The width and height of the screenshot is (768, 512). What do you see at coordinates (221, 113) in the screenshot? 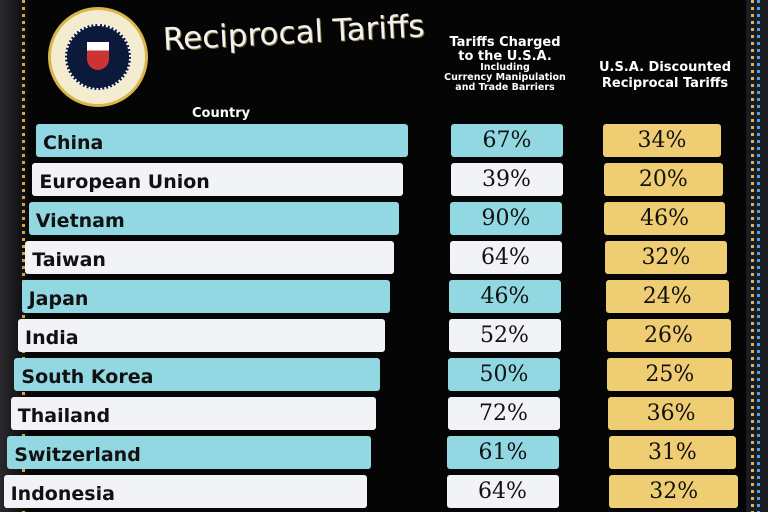
I see `country-column-header: Country` at bounding box center [221, 113].